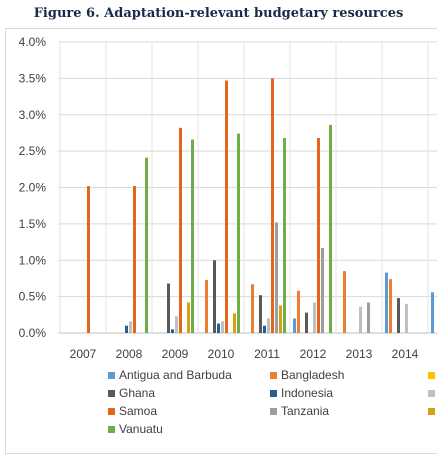 The height and width of the screenshot is (461, 437). Describe the element at coordinates (33, 224) in the screenshot. I see `y-tick-label: 1.5%` at that location.